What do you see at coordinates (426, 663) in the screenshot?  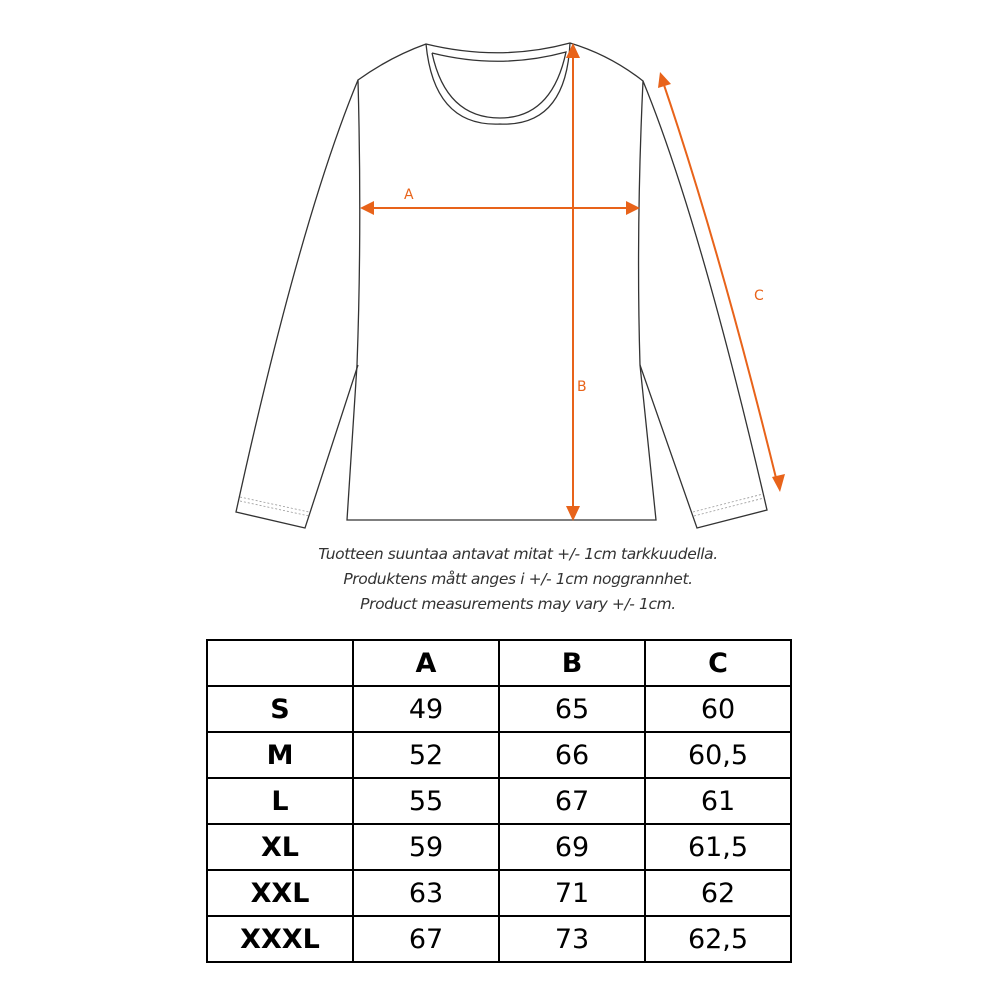 I see `header-cell: A` at bounding box center [426, 663].